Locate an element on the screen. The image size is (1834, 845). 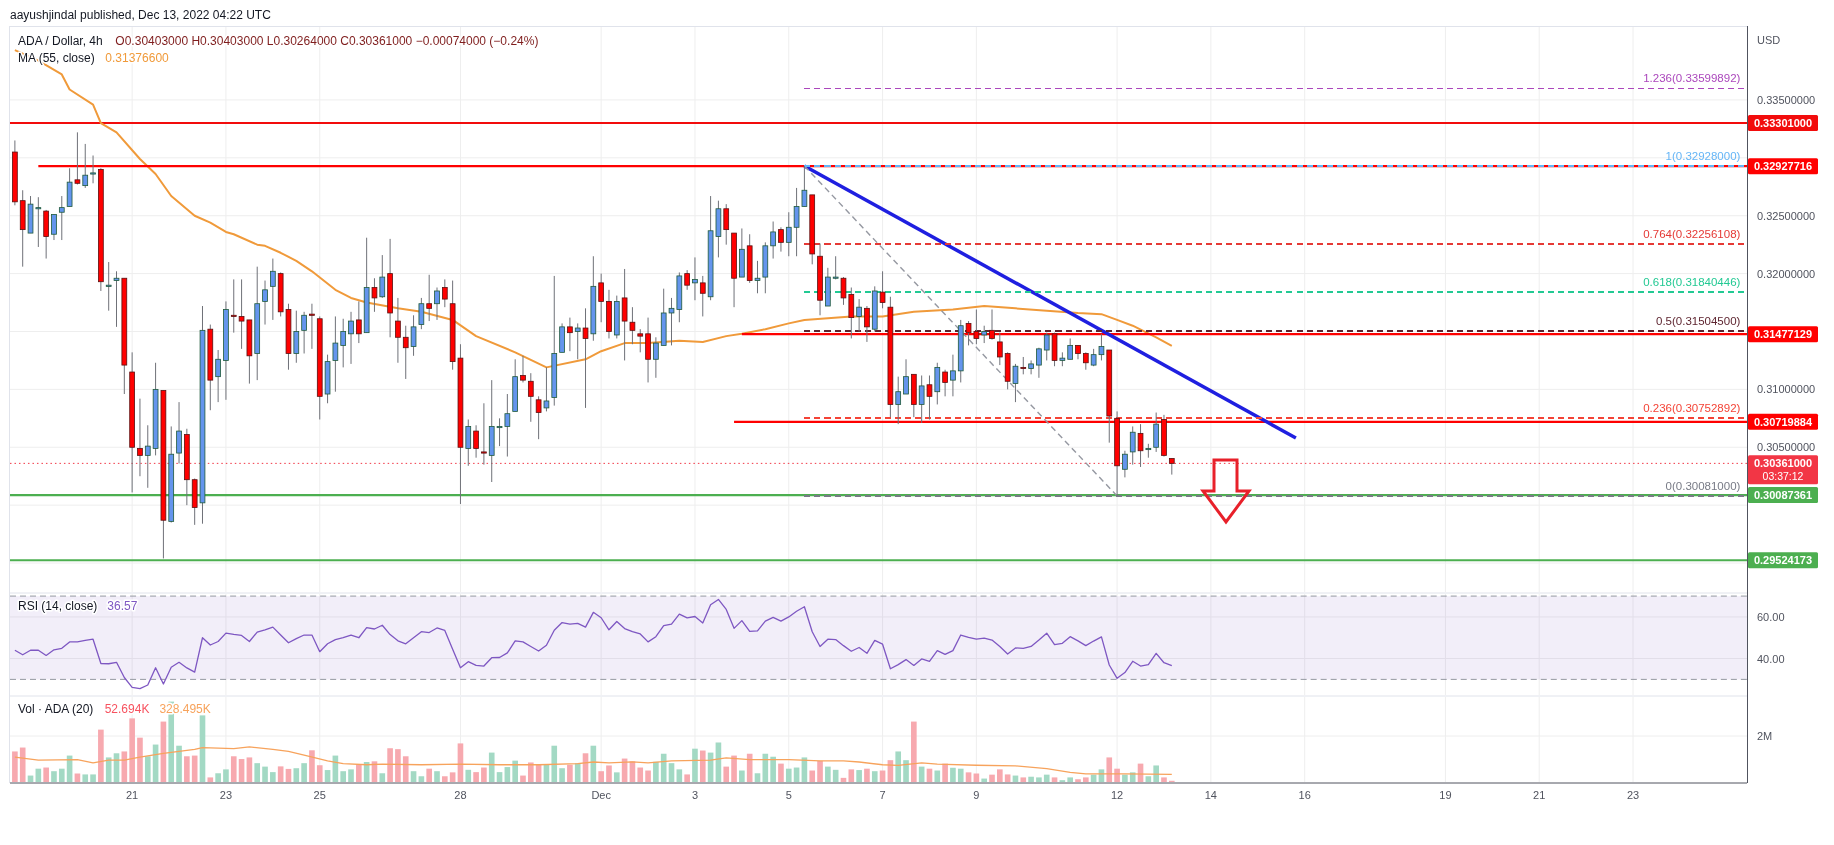
ref-line-label: 0.30087361 is located at coordinates (1783, 495).